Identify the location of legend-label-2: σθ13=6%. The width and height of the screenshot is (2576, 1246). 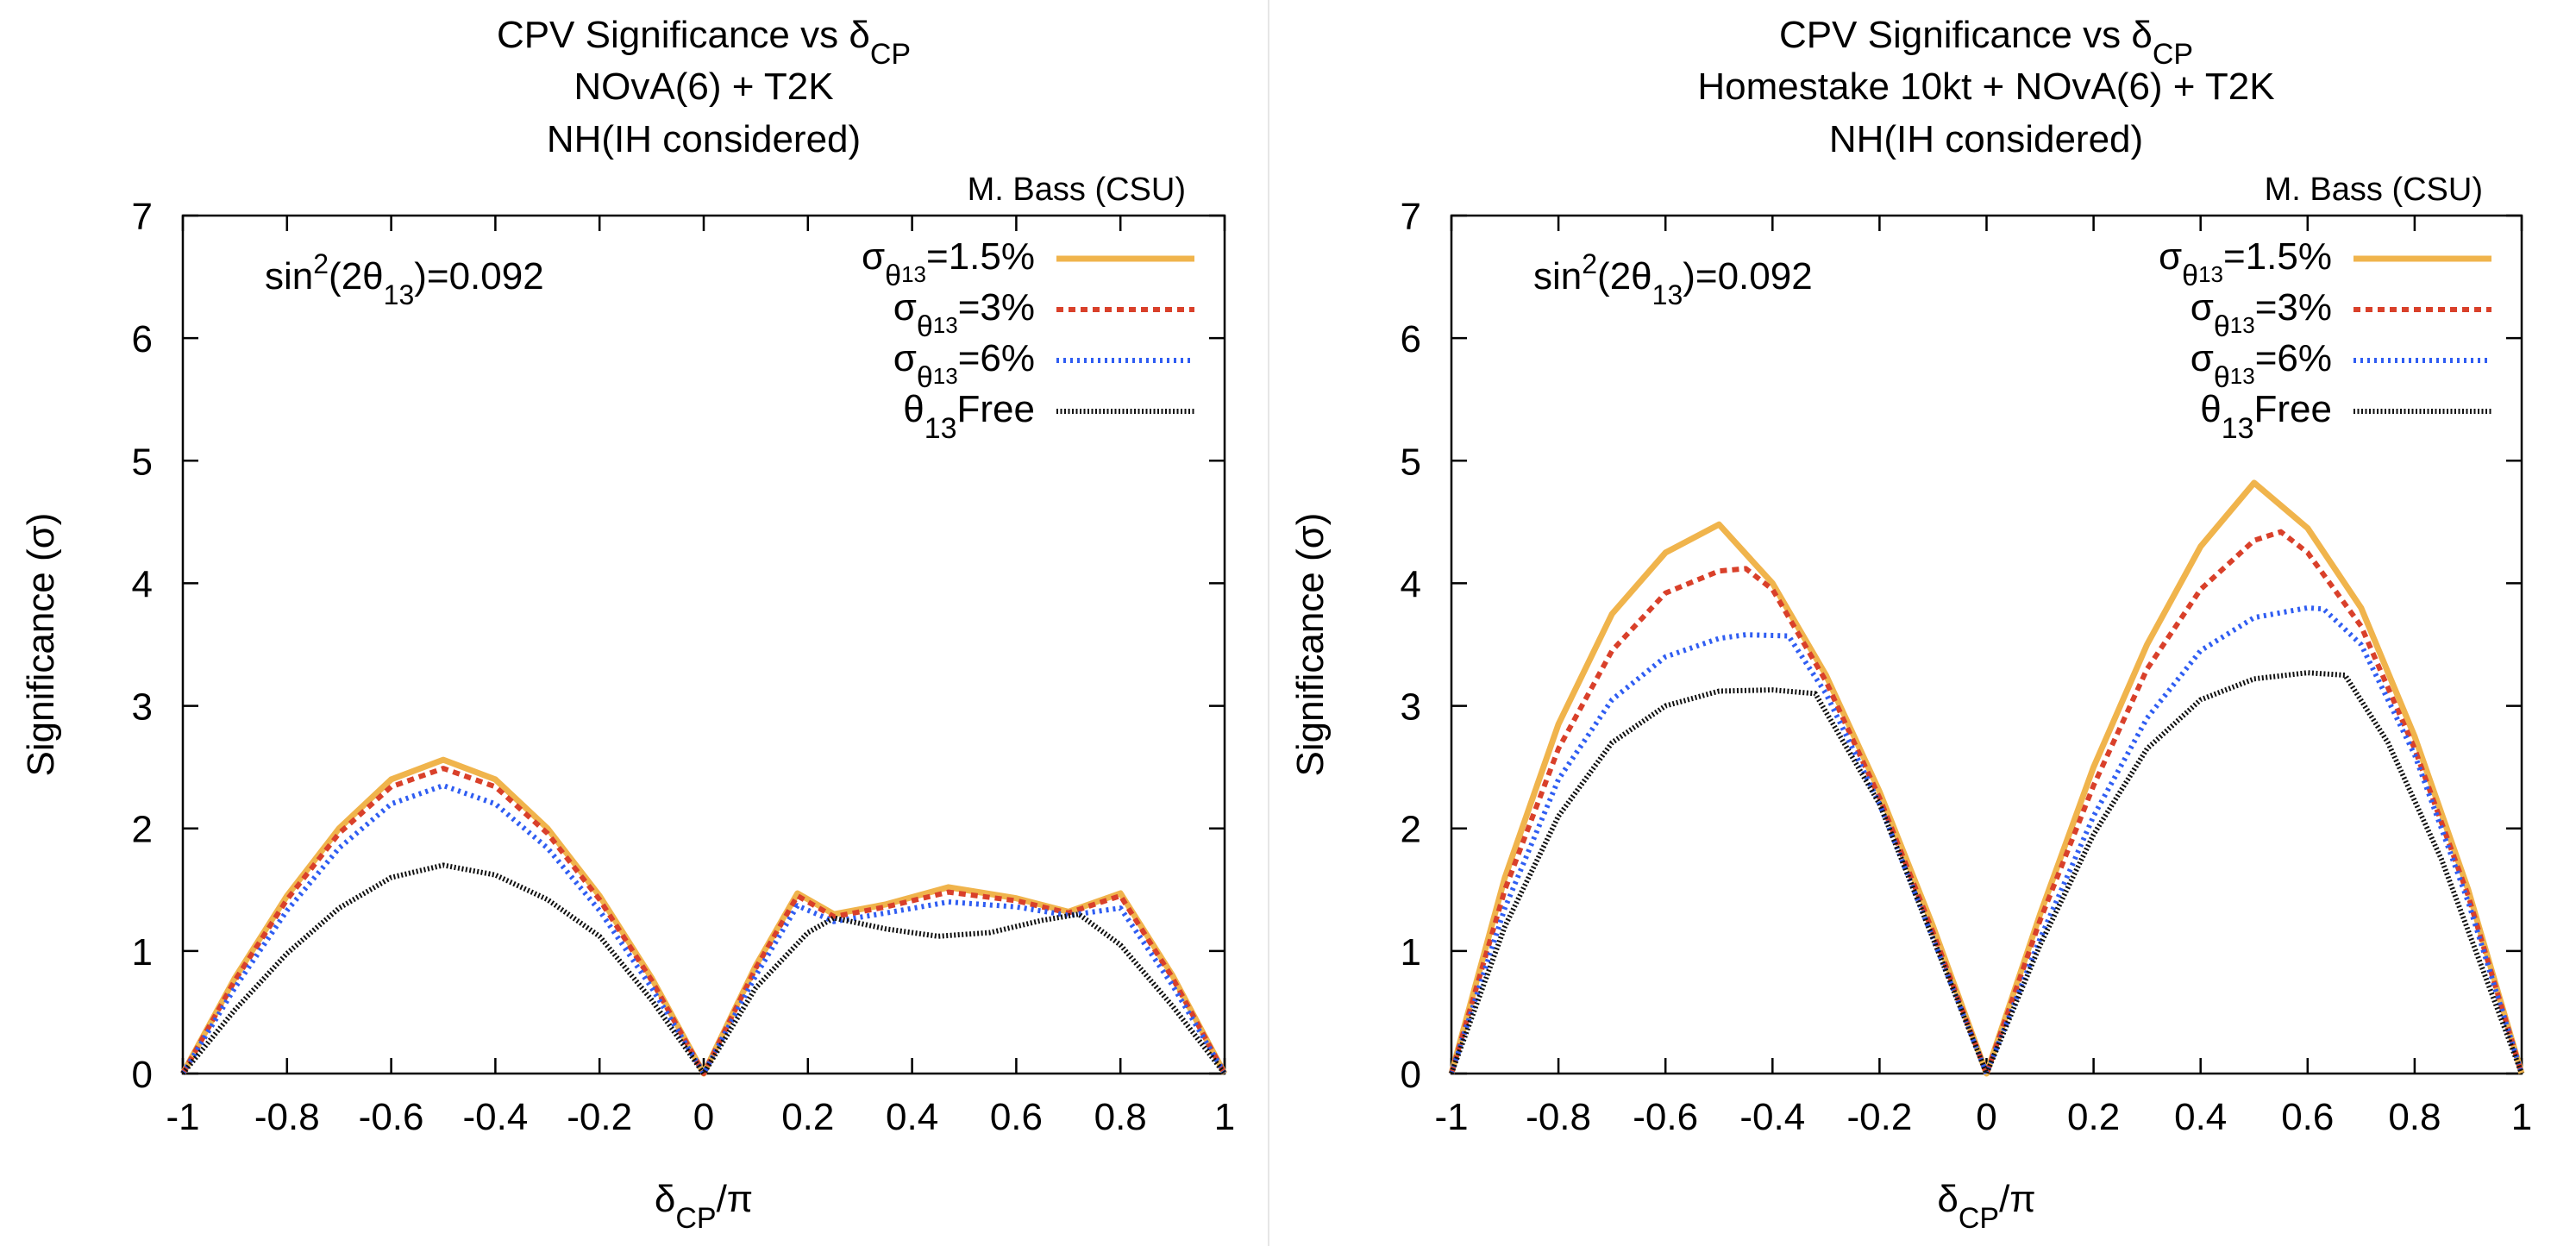
(964, 365).